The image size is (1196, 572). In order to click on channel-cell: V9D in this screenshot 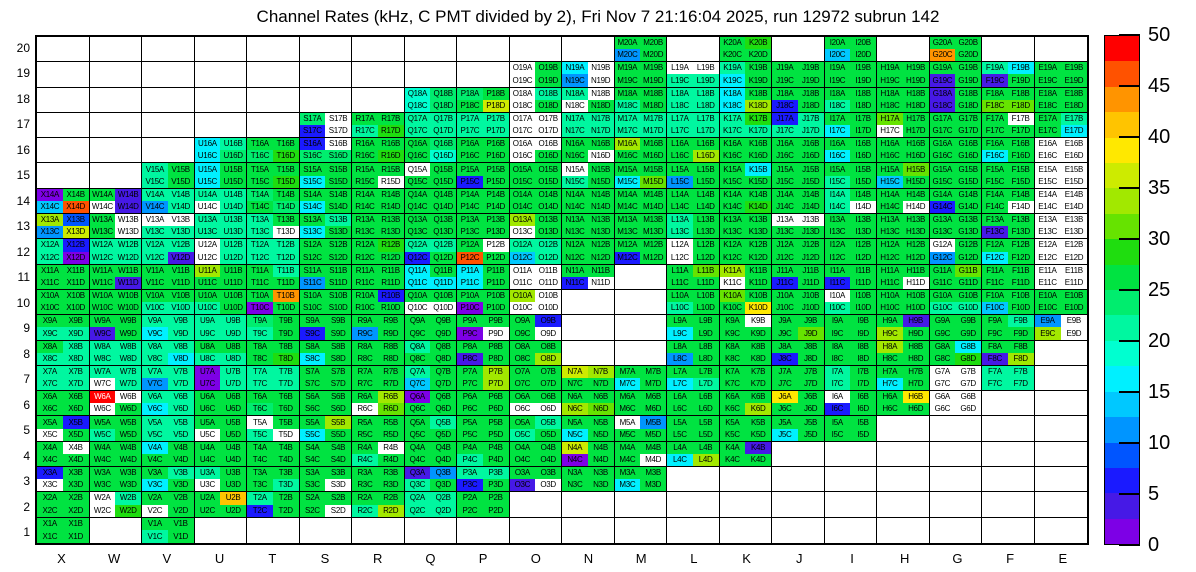, I will do `click(180, 333)`.